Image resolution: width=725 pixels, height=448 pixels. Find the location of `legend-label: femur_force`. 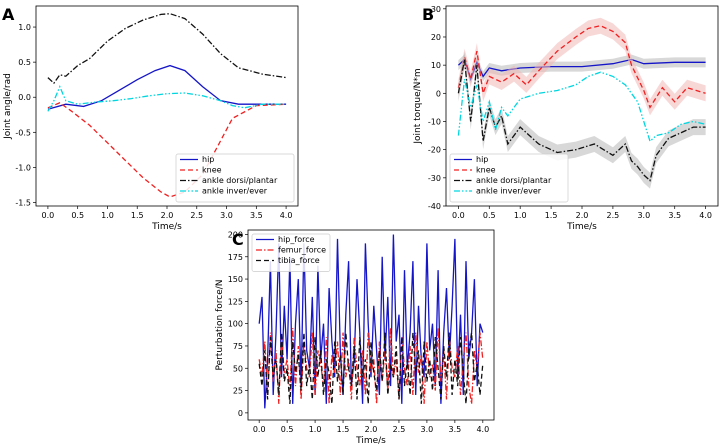

legend-label: femur_force is located at coordinates (302, 250).